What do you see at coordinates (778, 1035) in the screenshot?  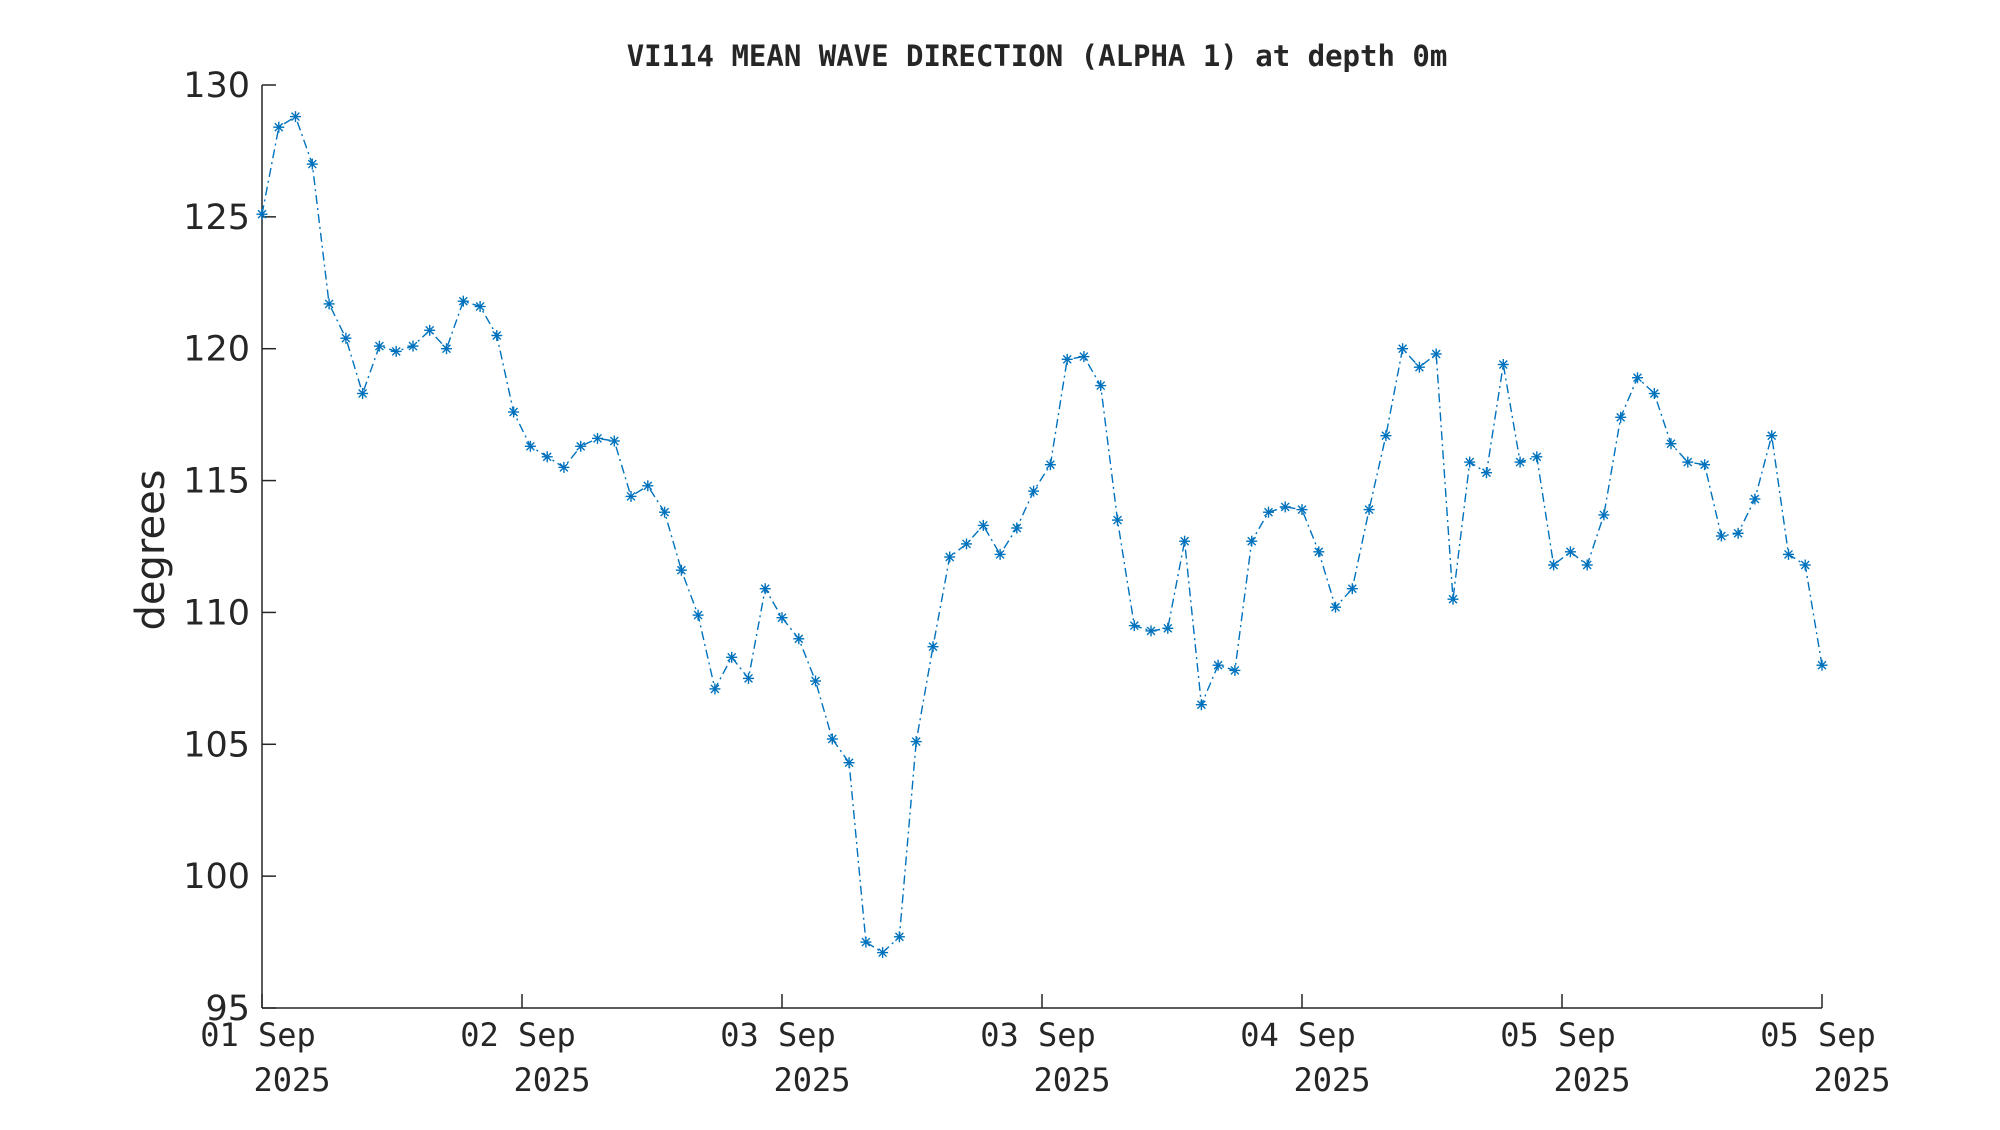 I see `x-tick-label-date: 03 Sep` at bounding box center [778, 1035].